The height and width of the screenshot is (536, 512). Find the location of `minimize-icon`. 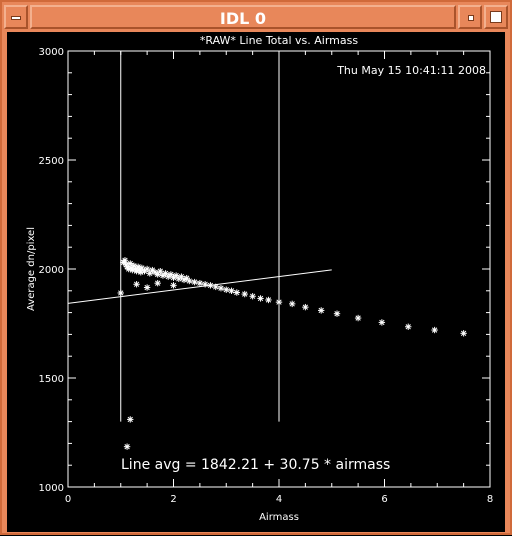

minimize-icon is located at coordinates (470, 17).